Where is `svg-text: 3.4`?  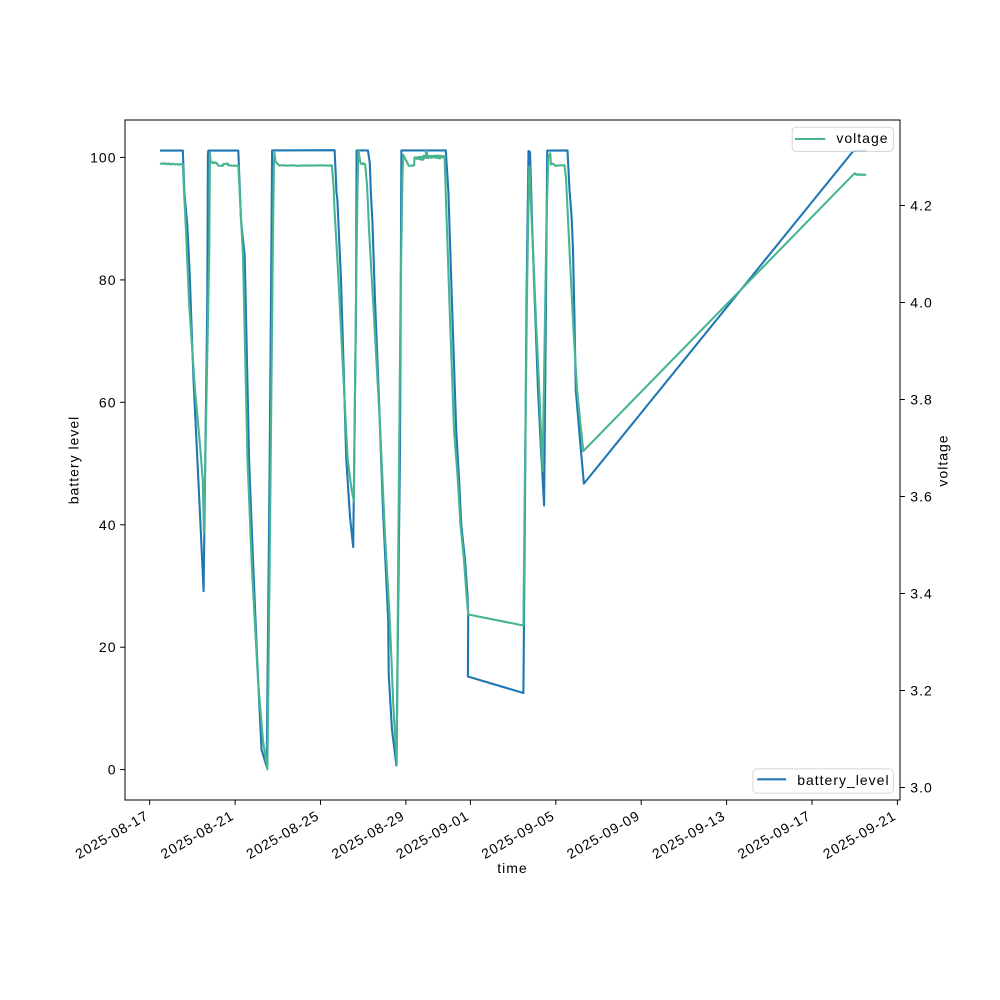 svg-text: 3.4 is located at coordinates (921, 594).